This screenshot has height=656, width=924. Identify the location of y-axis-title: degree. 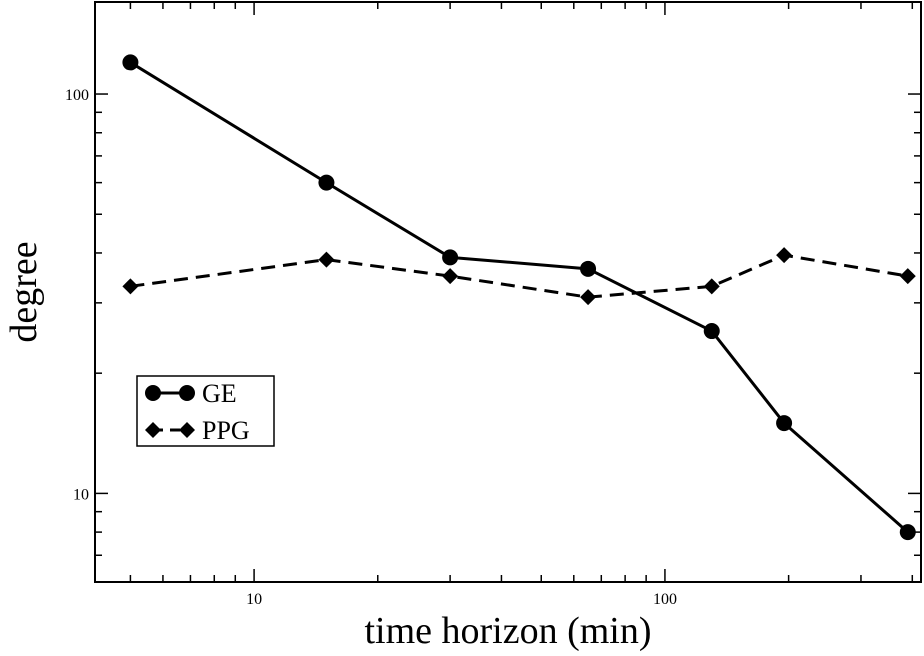
(24, 291).